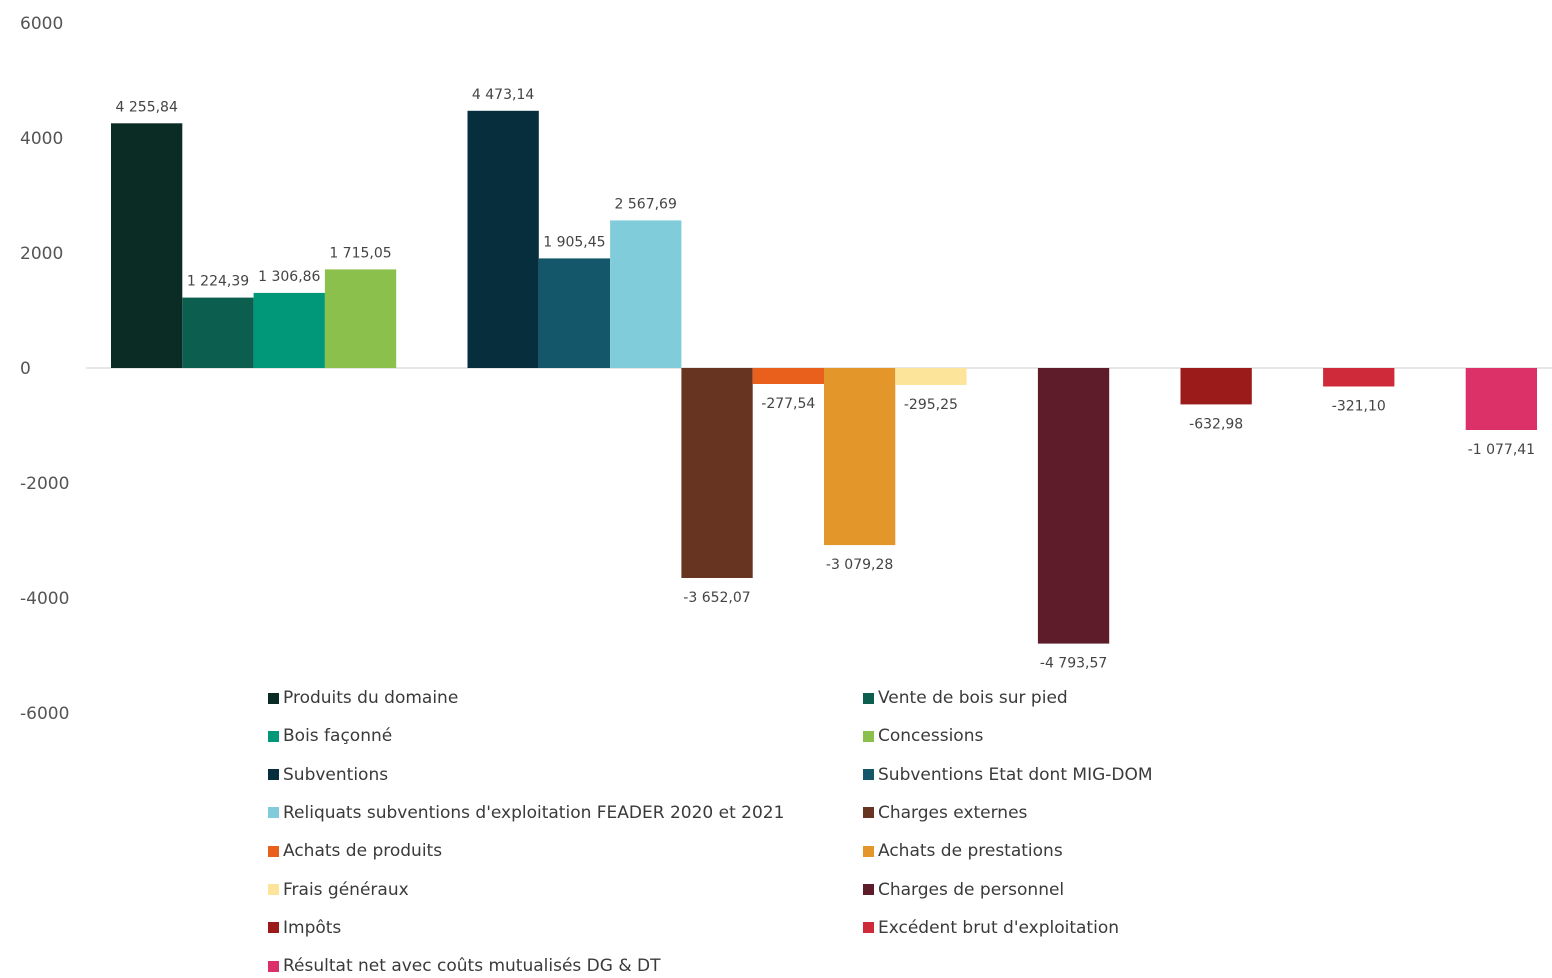 The width and height of the screenshot is (1552, 978). What do you see at coordinates (503, 95) in the screenshot?
I see `data-label: 4 473,14` at bounding box center [503, 95].